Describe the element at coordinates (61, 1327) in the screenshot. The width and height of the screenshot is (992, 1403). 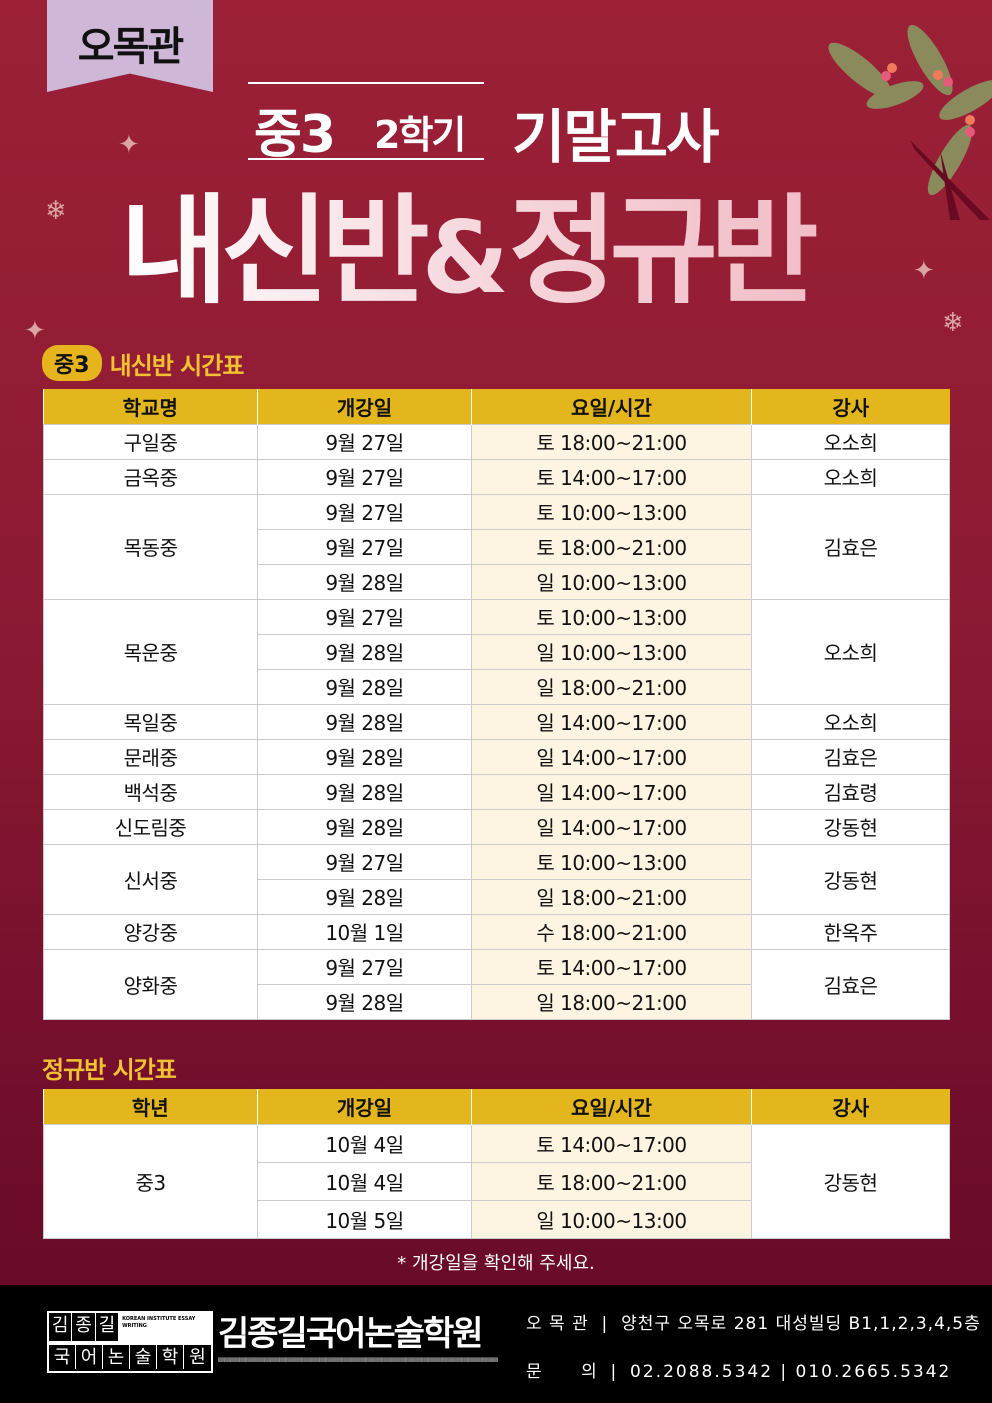
I see `logo-char: 김` at that location.